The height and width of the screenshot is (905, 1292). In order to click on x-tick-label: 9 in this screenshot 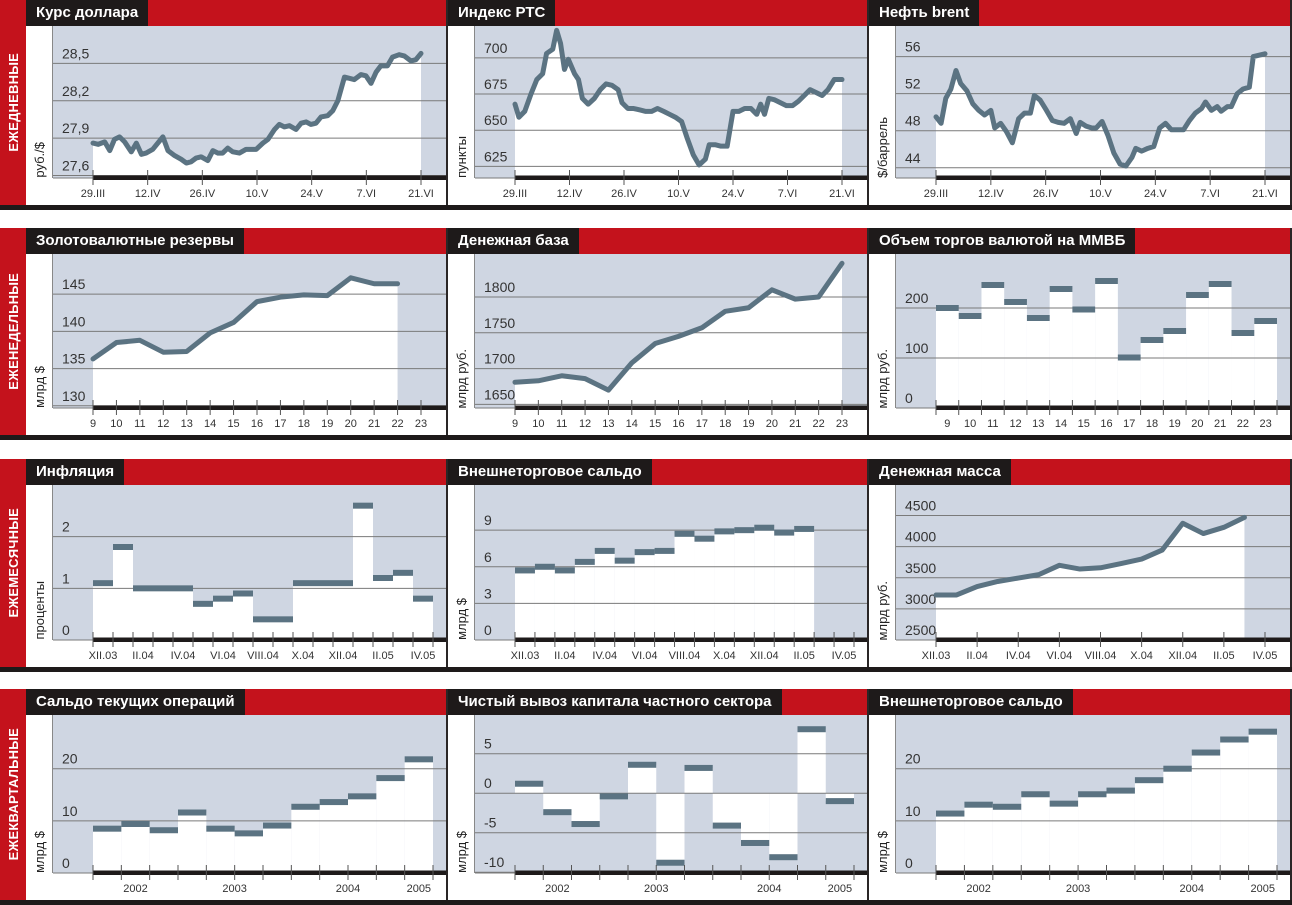, I will do `click(515, 424)`.